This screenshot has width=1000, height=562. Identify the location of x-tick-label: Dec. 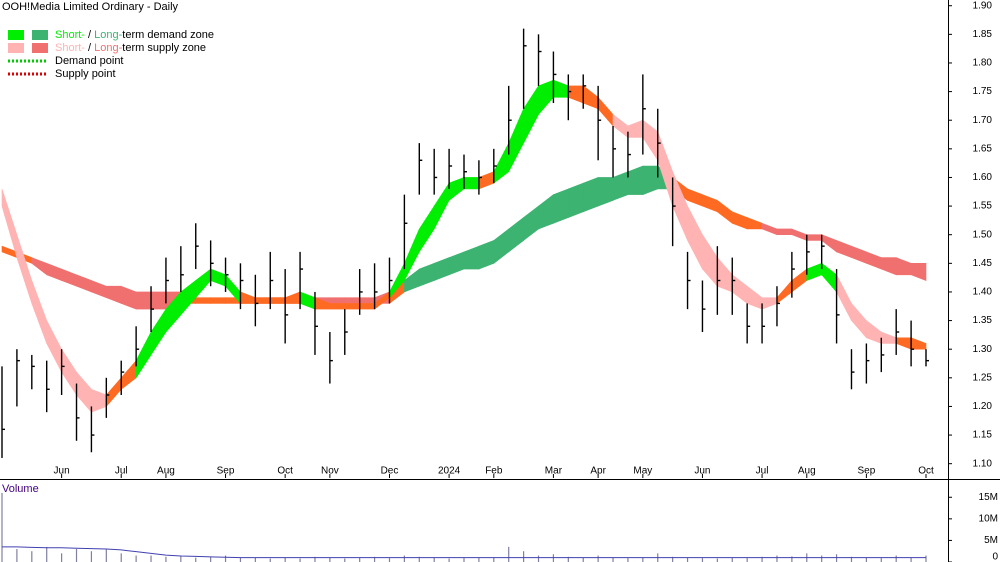
(390, 471).